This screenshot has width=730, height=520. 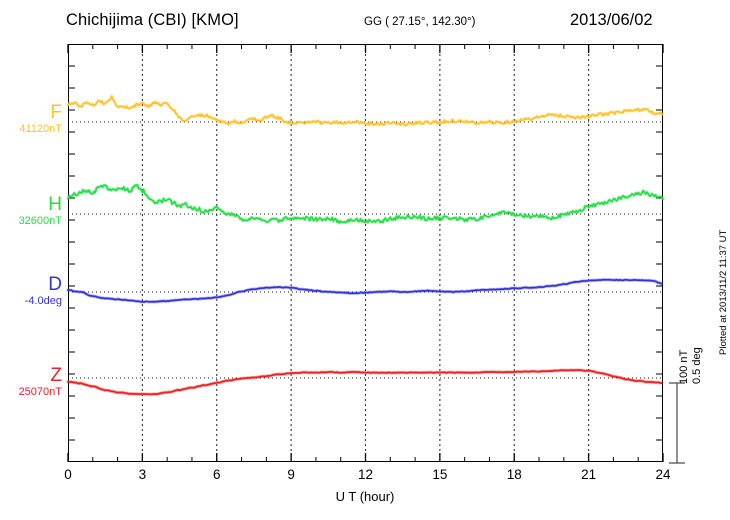 What do you see at coordinates (216, 474) in the screenshot?
I see `x-tick-label: 6` at bounding box center [216, 474].